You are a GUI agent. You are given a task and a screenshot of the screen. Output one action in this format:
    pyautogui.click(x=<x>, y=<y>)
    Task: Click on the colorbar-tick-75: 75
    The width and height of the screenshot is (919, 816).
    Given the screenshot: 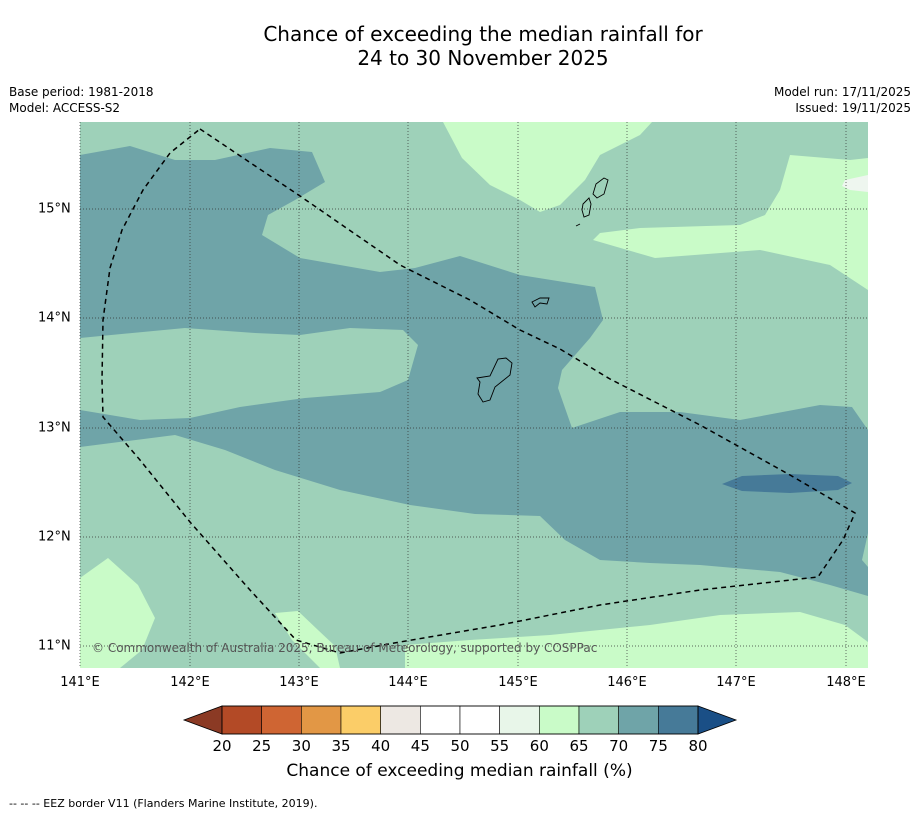 What is the action you would take?
    pyautogui.click(x=658, y=746)
    